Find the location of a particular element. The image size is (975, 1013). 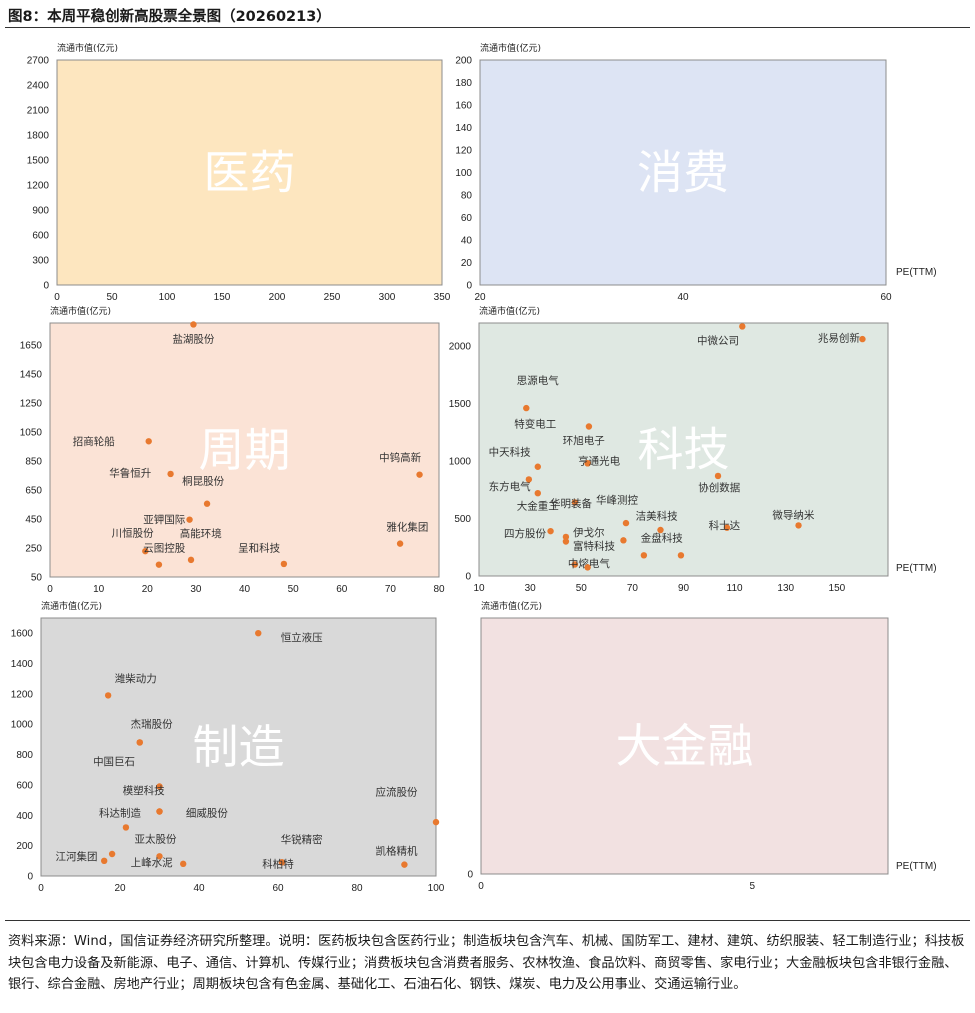

y-tick-label: 140 is located at coordinates (463, 128).